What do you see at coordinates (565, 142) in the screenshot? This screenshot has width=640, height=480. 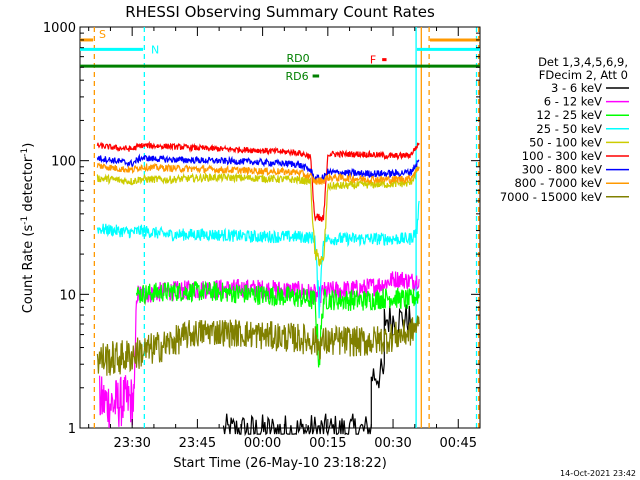 I see `legend-label-4: 50 - 100 keV` at bounding box center [565, 142].